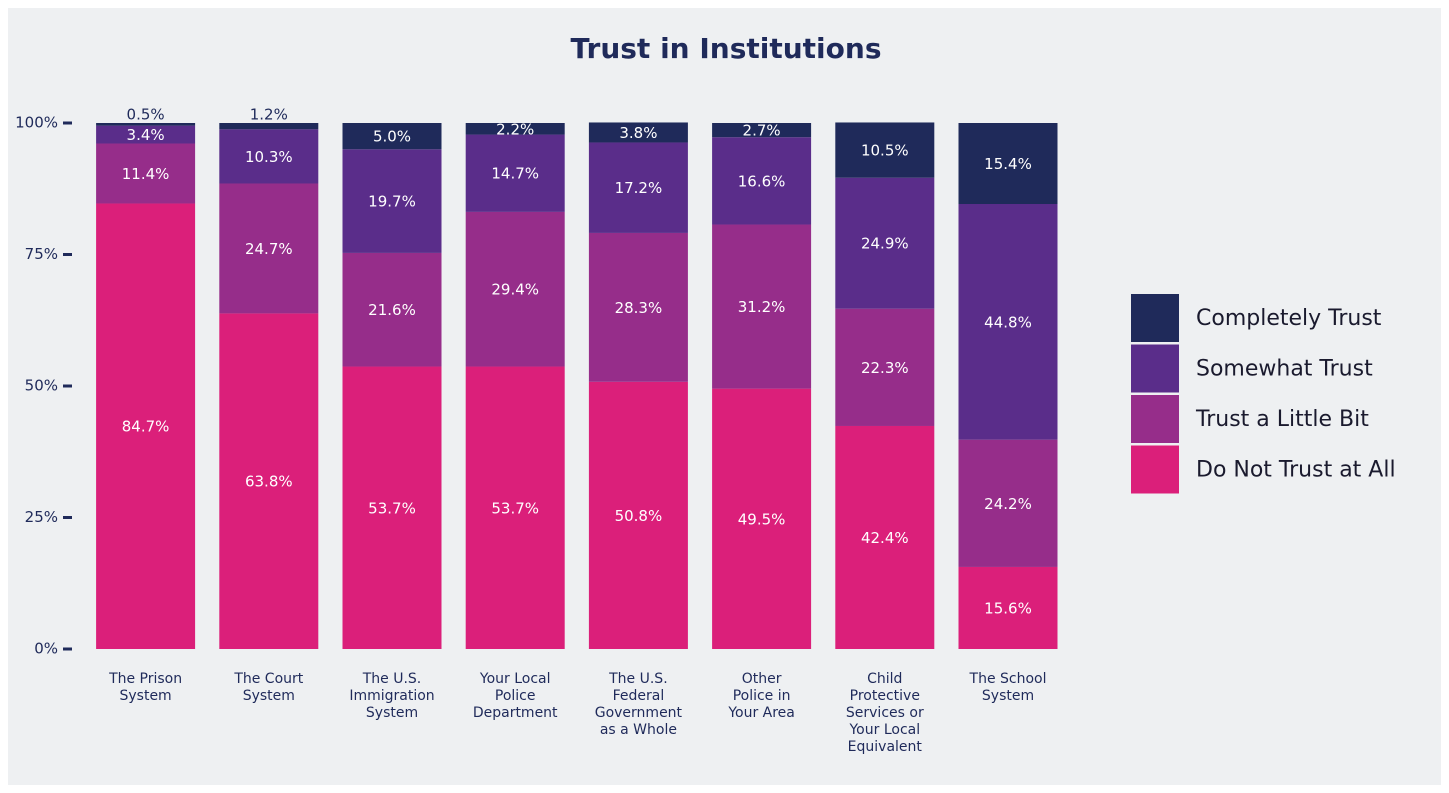 The width and height of the screenshot is (1449, 793). I want to click on data-label: 24.2%, so click(1008, 504).